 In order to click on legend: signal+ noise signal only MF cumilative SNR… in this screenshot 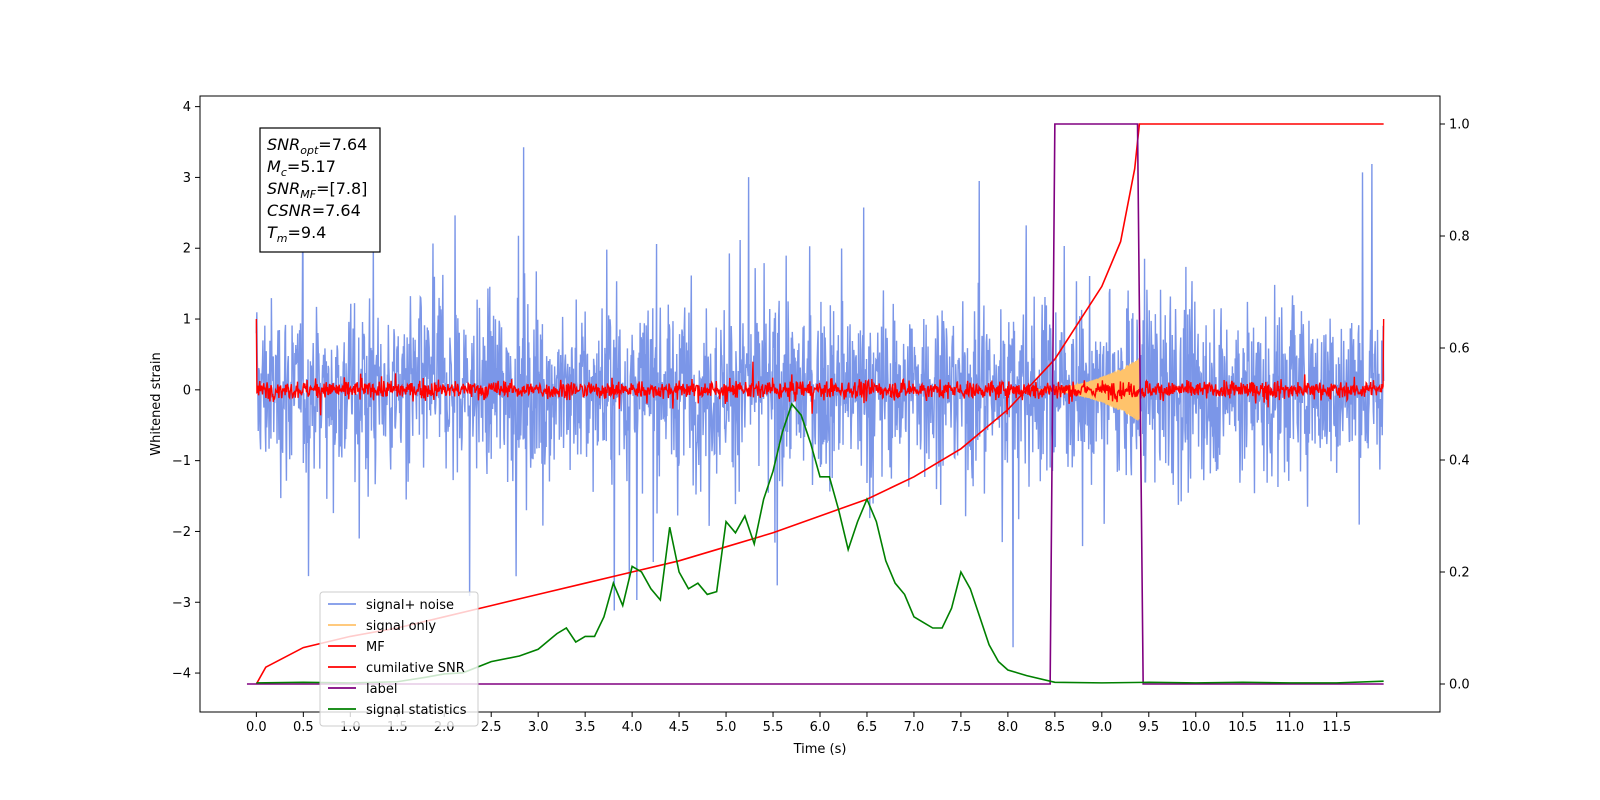, I will do `click(399, 659)`.